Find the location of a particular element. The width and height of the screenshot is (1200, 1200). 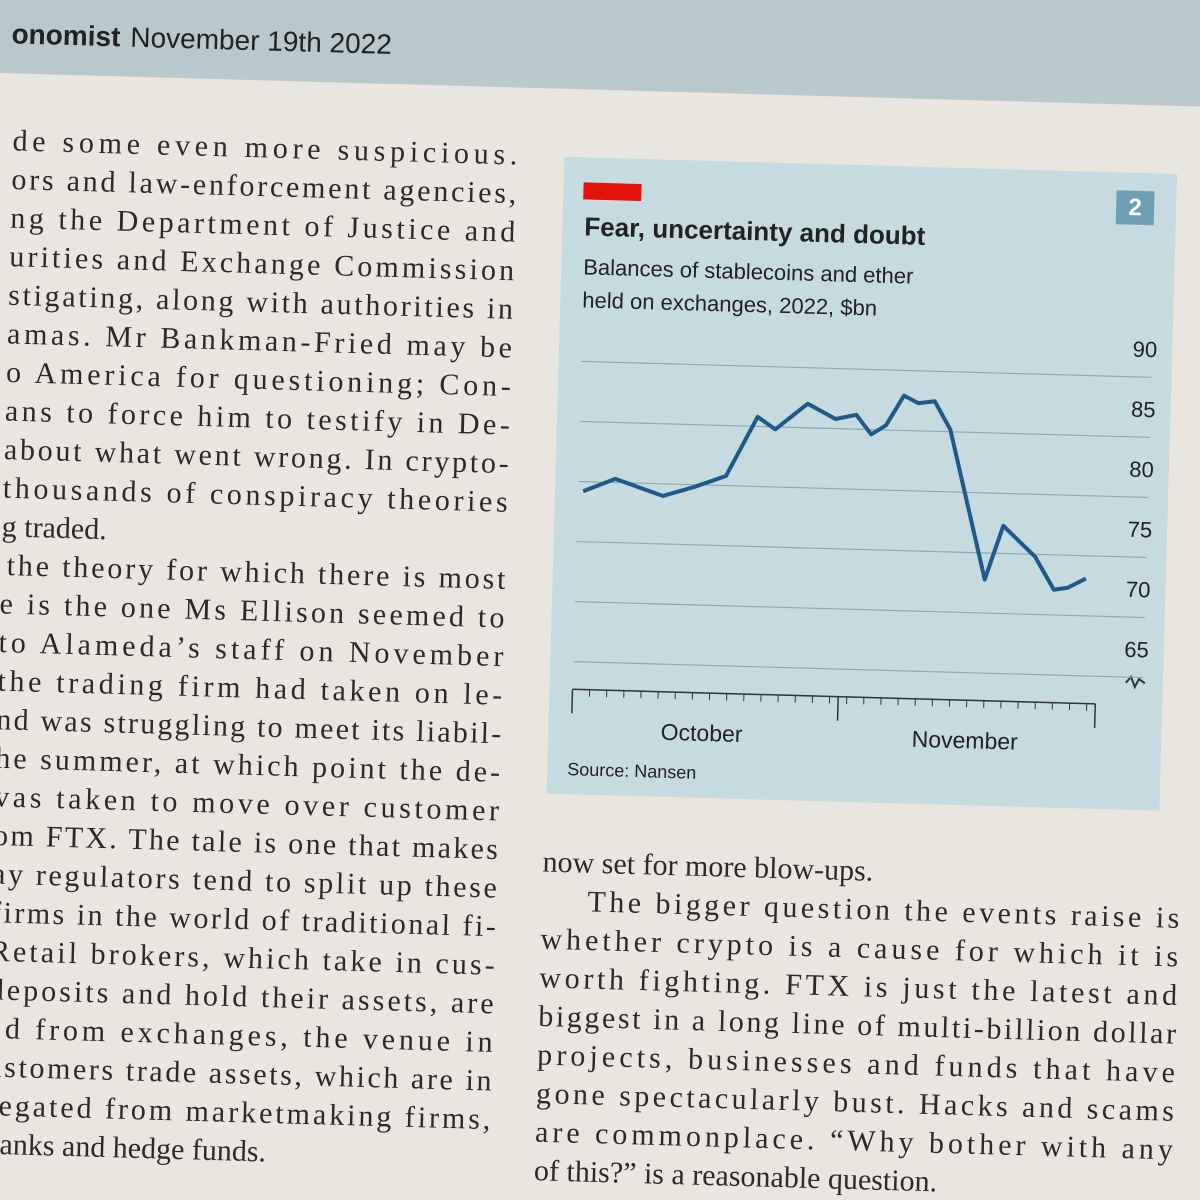

y-tick-label: 70 is located at coordinates (1138, 590).